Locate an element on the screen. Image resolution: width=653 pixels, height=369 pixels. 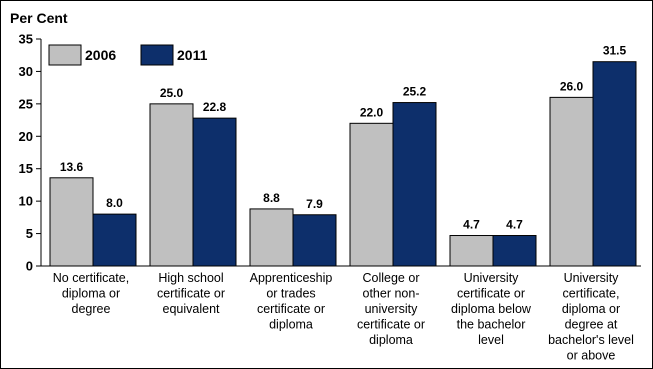
x-category-label-line: the bachelor is located at coordinates (491, 325).